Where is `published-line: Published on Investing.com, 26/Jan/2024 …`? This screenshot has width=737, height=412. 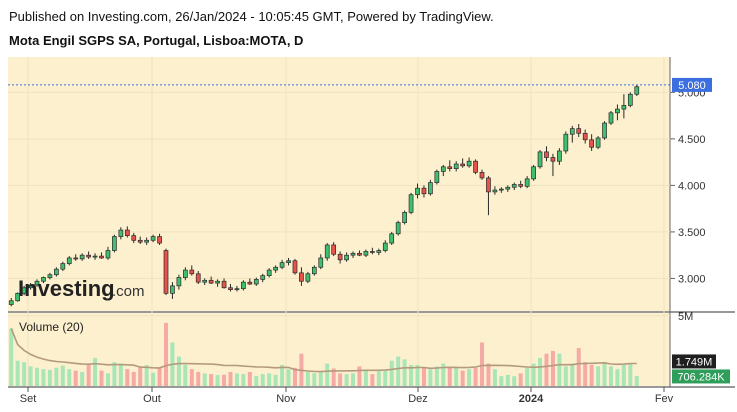
published-line: Published on Investing.com, 26/Jan/2024 … is located at coordinates (251, 16).